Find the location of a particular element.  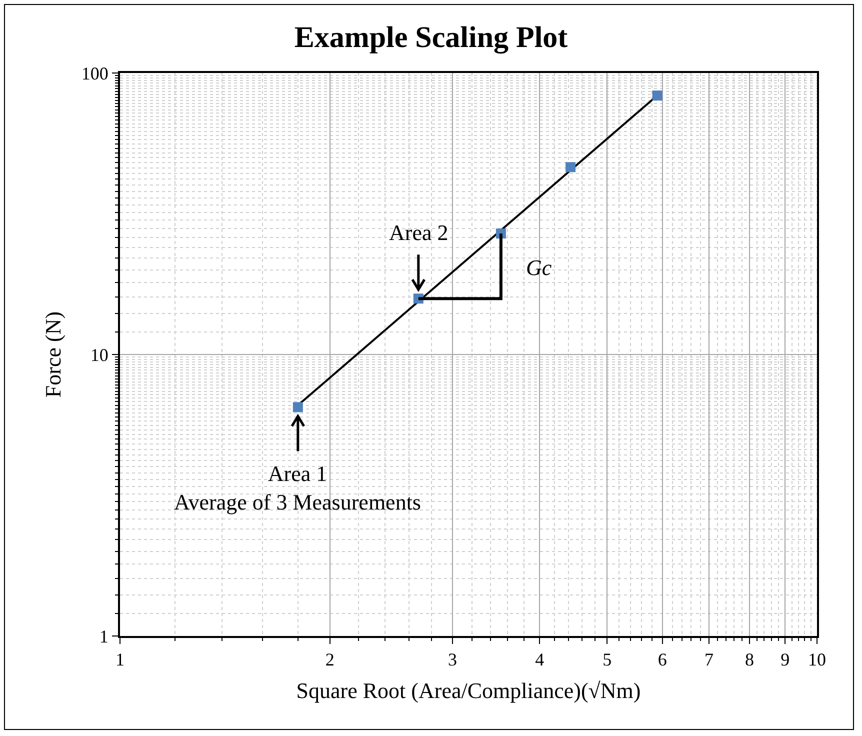

x-tick-label: 3 is located at coordinates (453, 660).